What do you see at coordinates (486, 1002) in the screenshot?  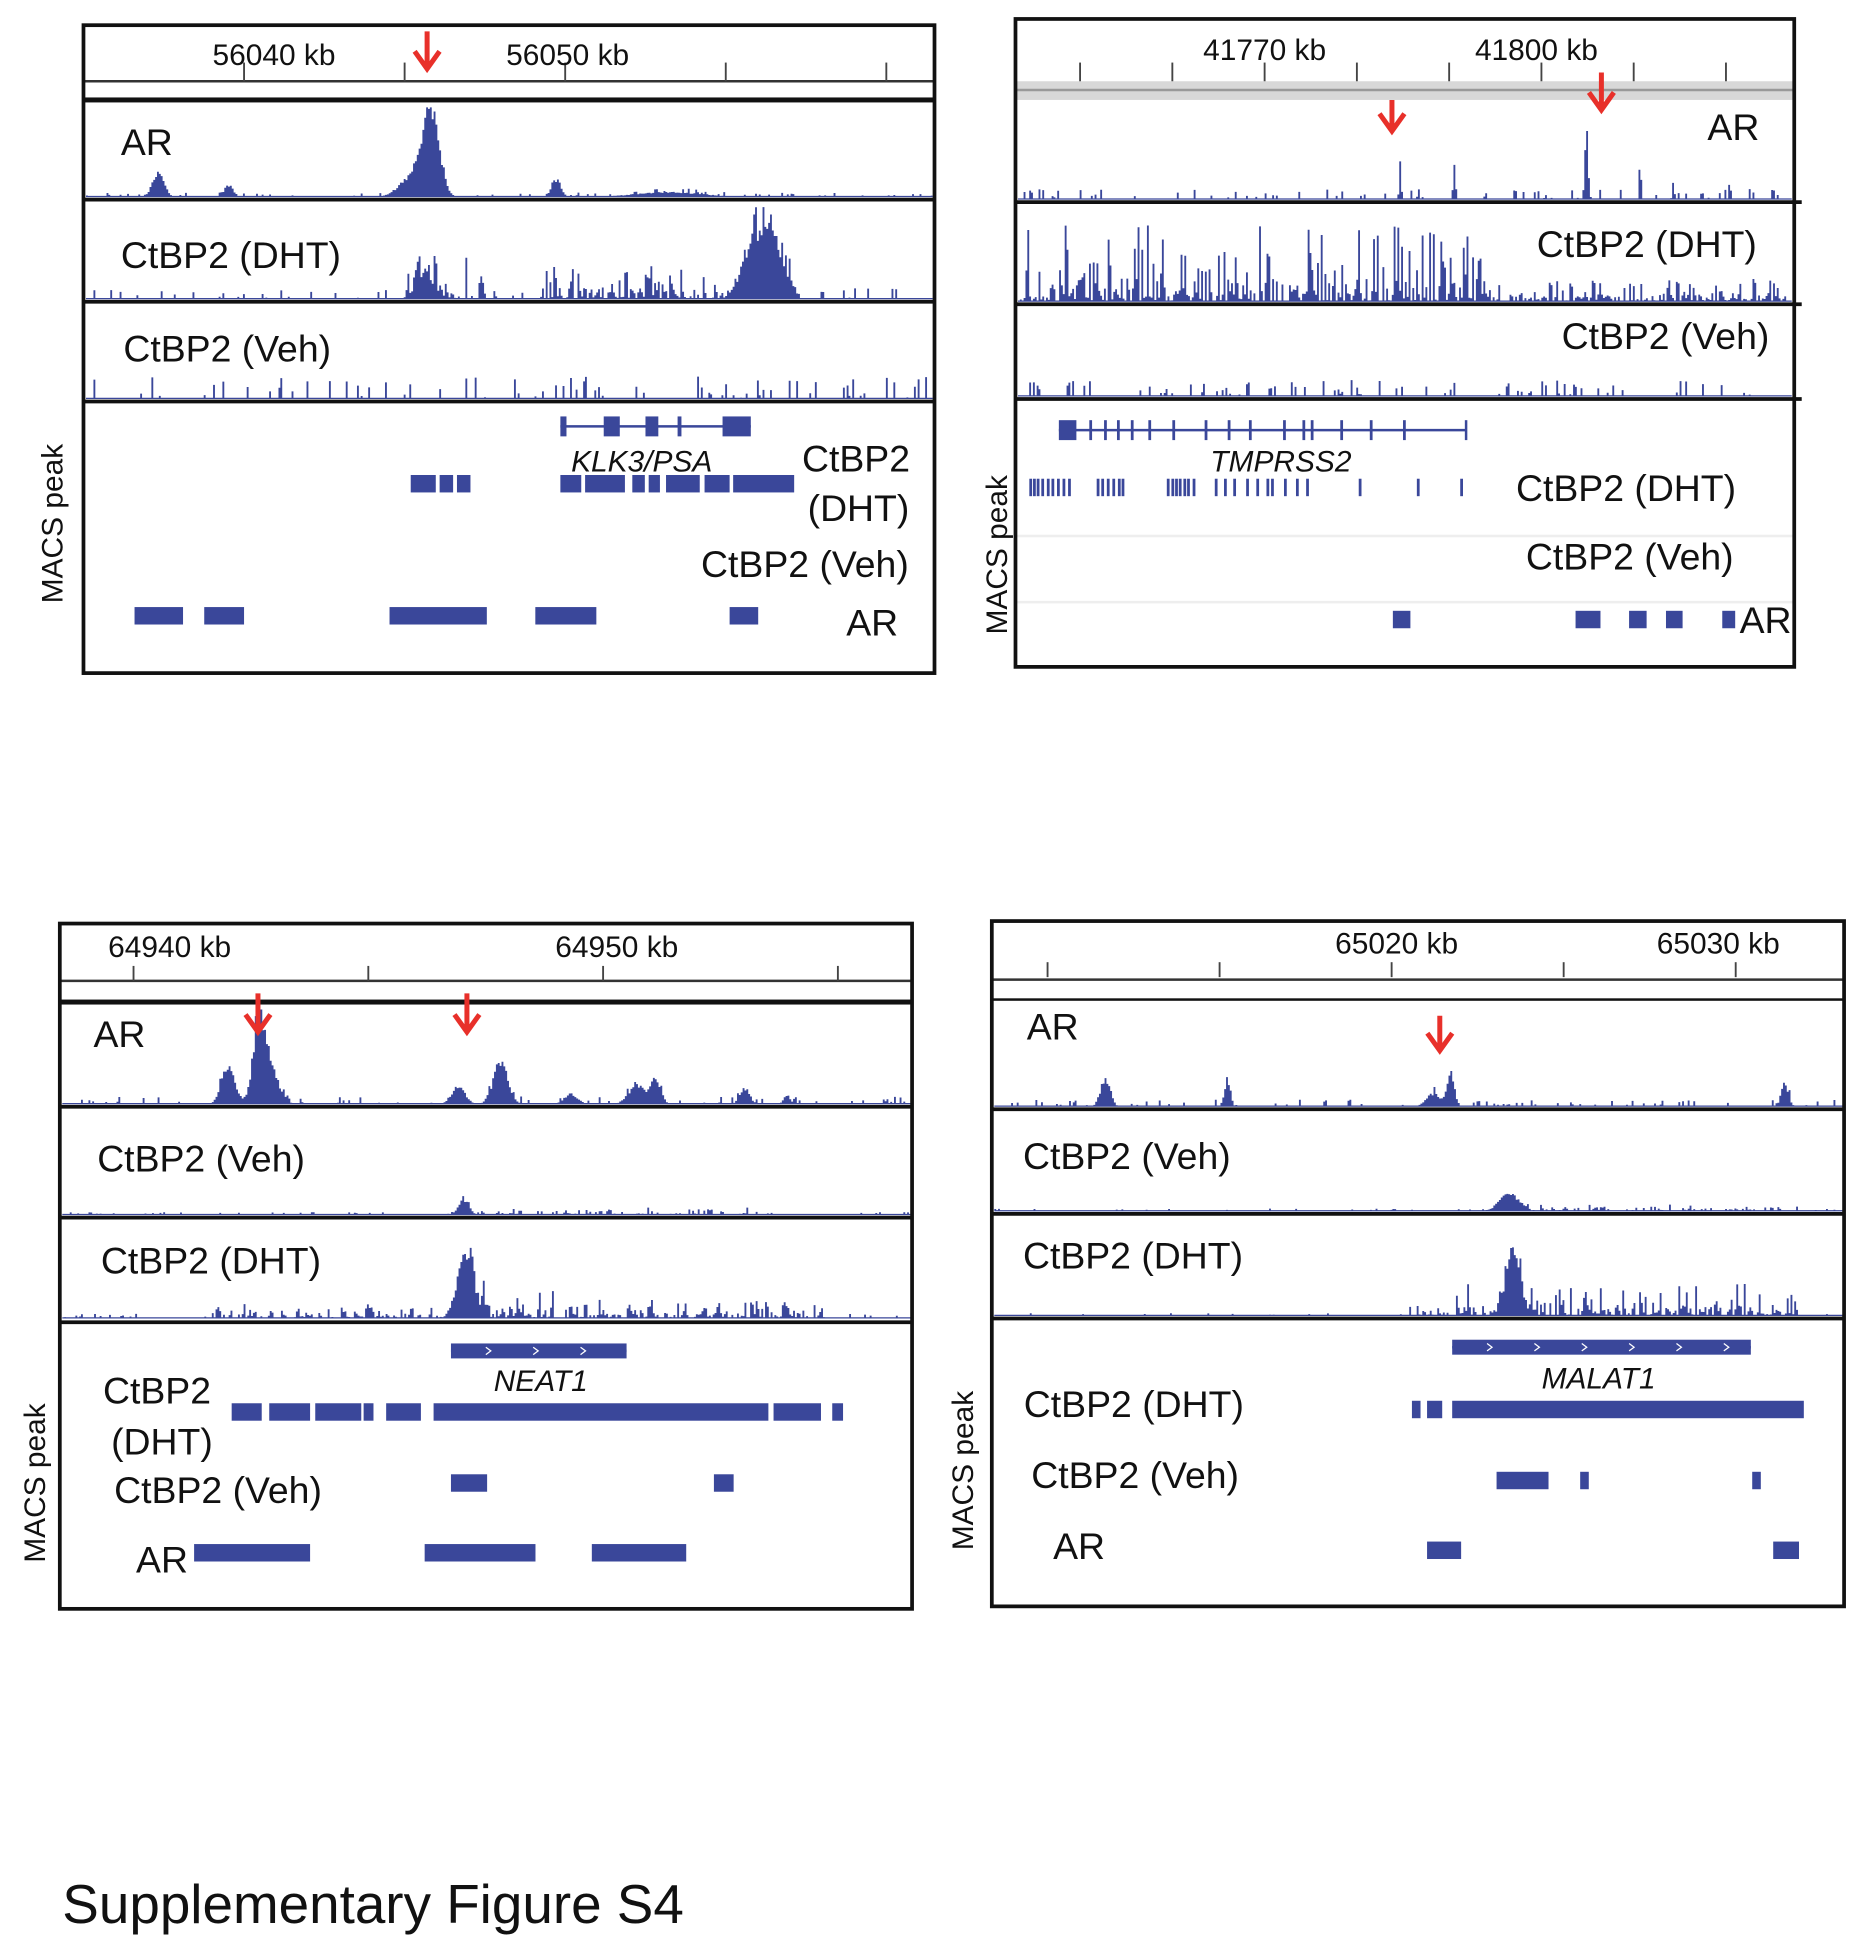 I see `track-divider` at bounding box center [486, 1002].